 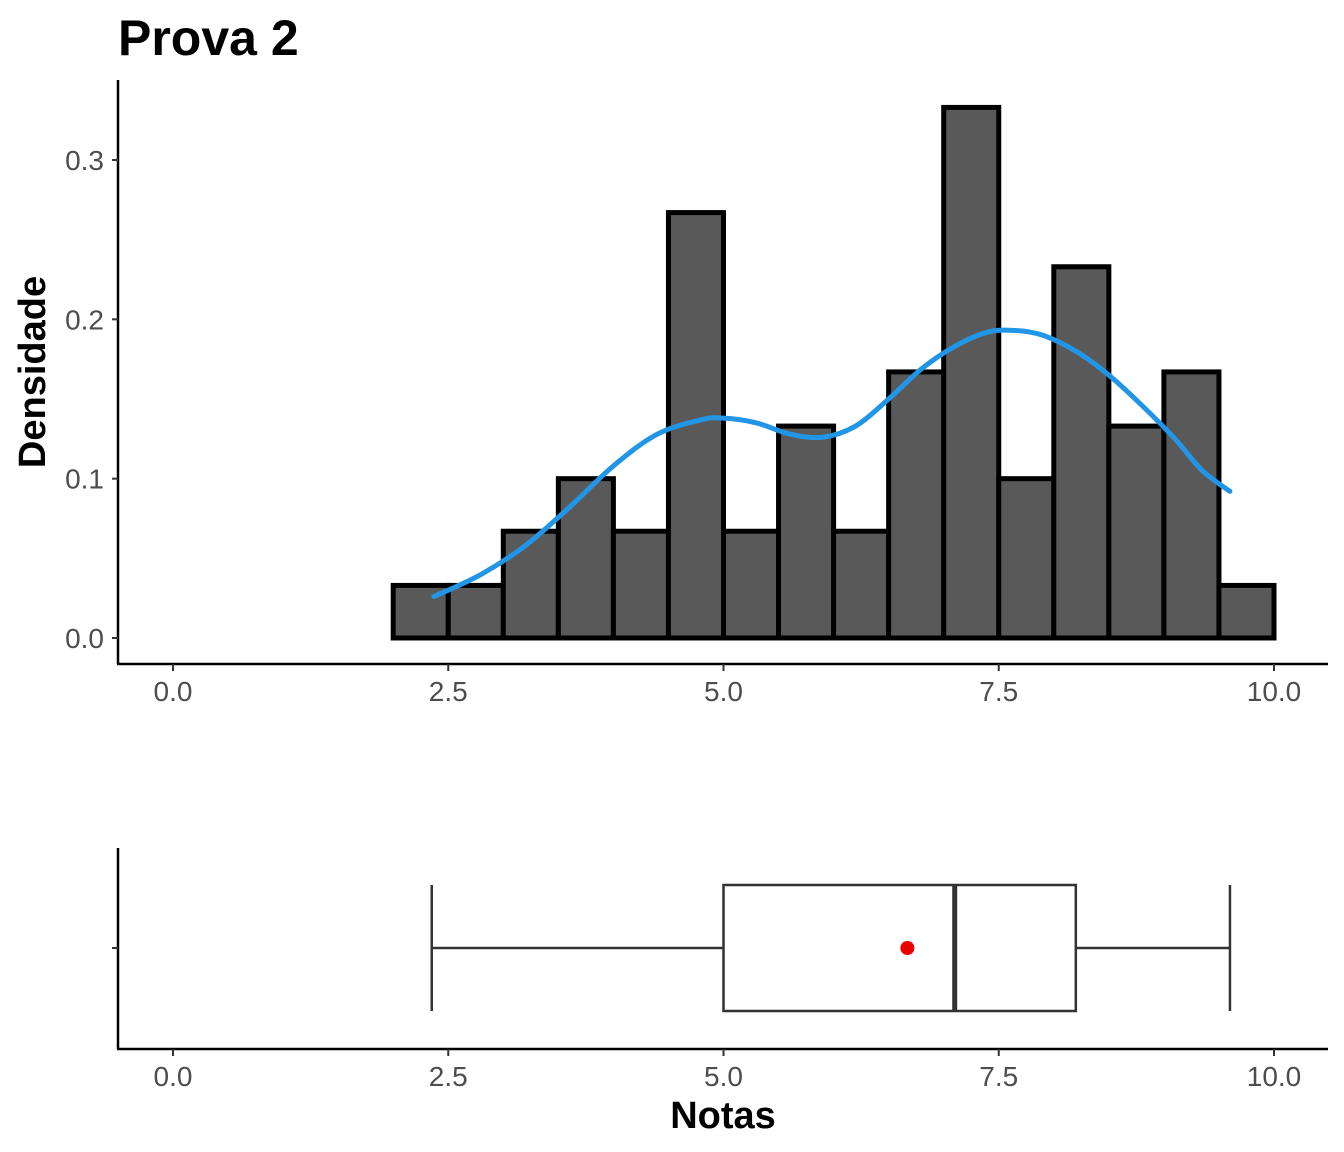 I want to click on interquartile-box, so click(x=900, y=948).